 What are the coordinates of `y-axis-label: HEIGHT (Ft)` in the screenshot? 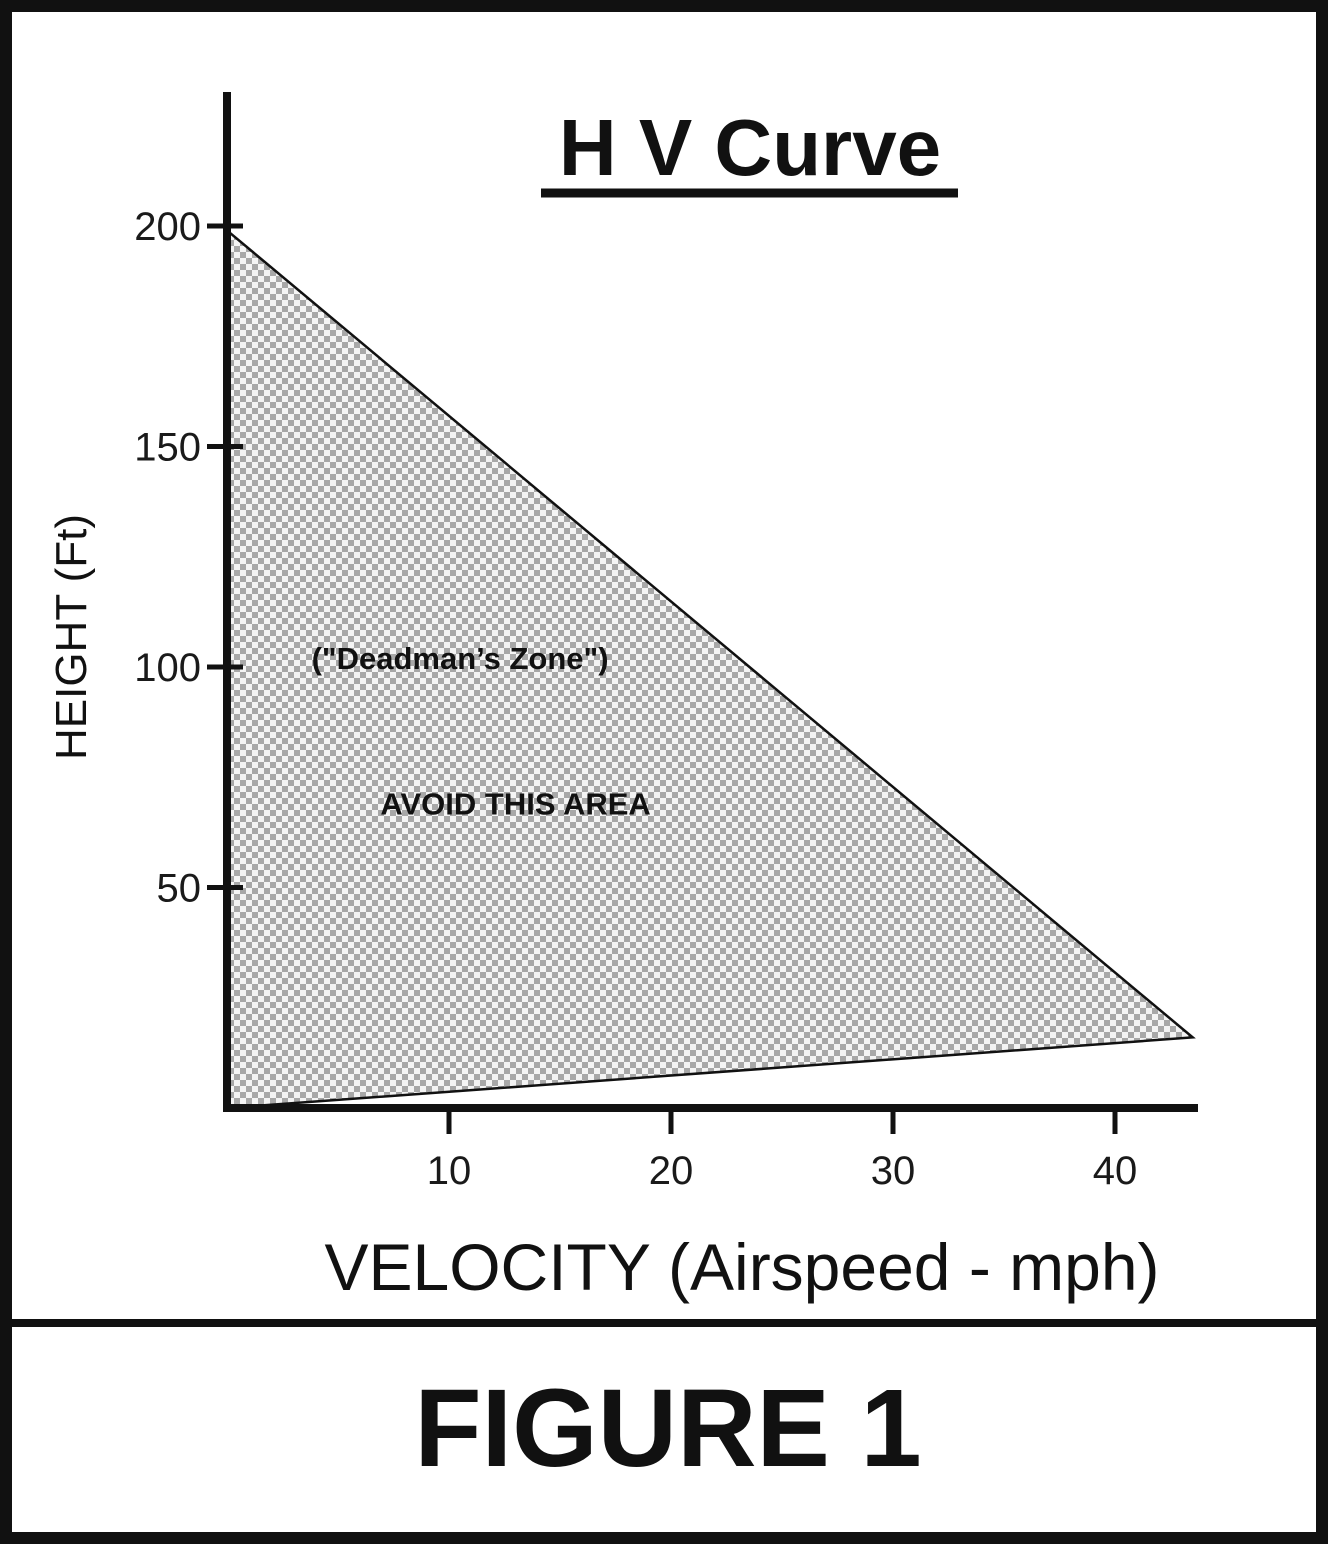 It's located at (71, 637).